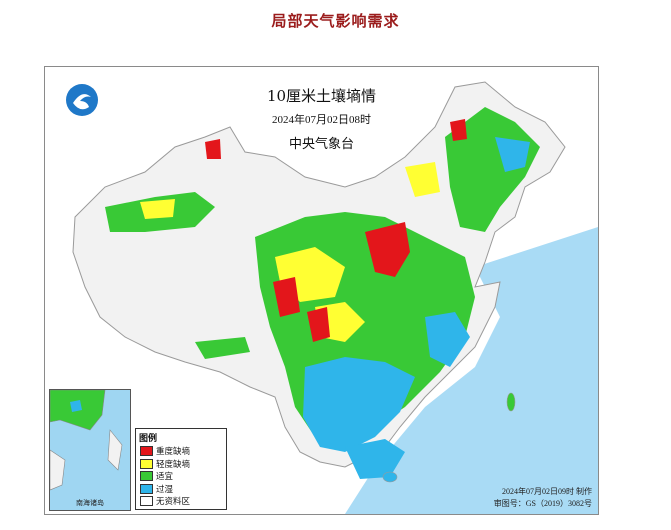 This screenshot has height=530, width=671. Describe the element at coordinates (390, 477) in the screenshot. I see `hainan-island` at that location.